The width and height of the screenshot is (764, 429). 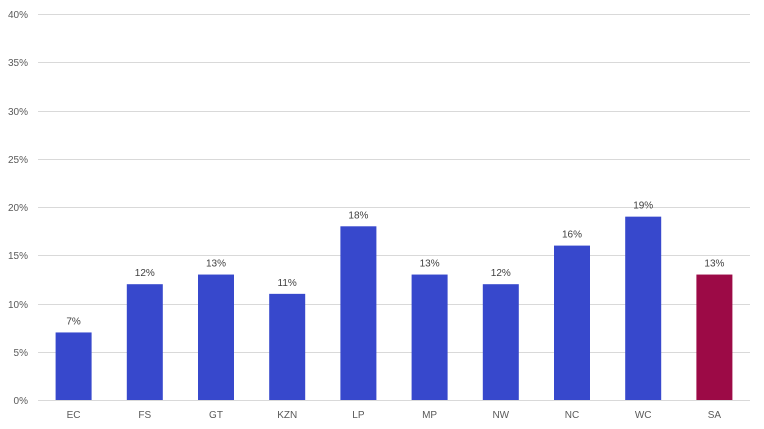 What do you see at coordinates (18, 256) in the screenshot?
I see `y-tick-label: 15%` at bounding box center [18, 256].